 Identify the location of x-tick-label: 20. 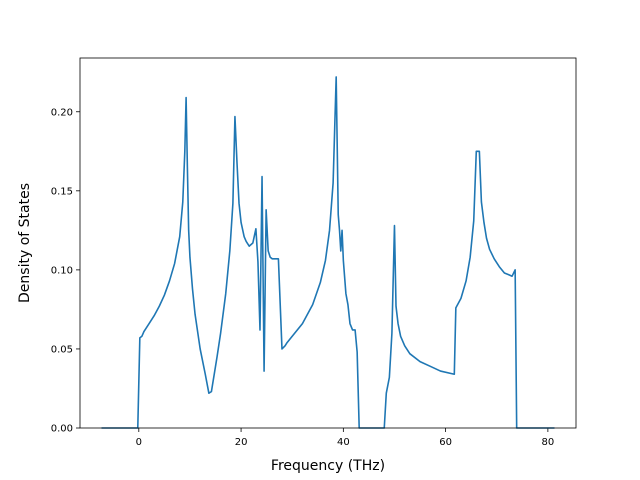
(241, 442).